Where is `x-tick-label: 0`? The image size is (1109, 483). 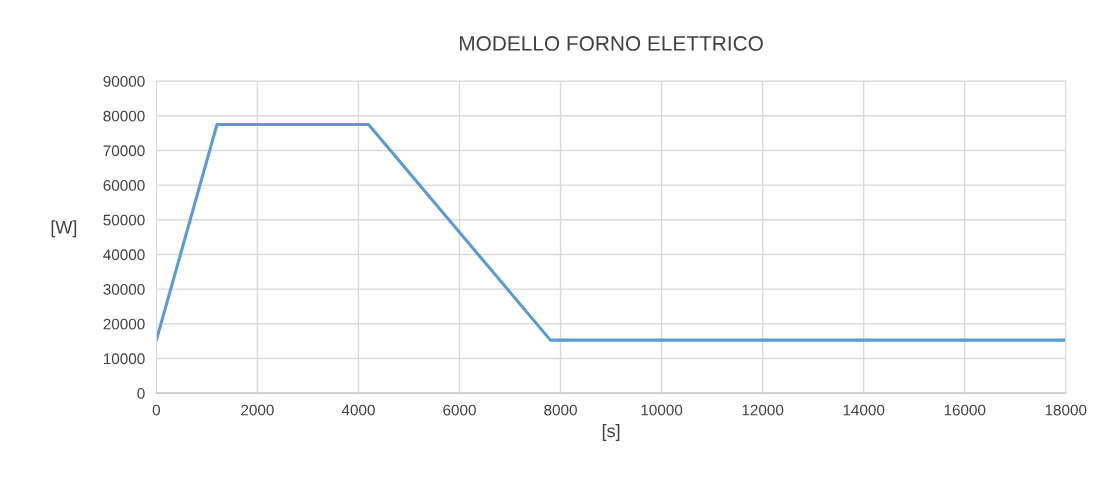
x-tick-label: 0 is located at coordinates (156, 410).